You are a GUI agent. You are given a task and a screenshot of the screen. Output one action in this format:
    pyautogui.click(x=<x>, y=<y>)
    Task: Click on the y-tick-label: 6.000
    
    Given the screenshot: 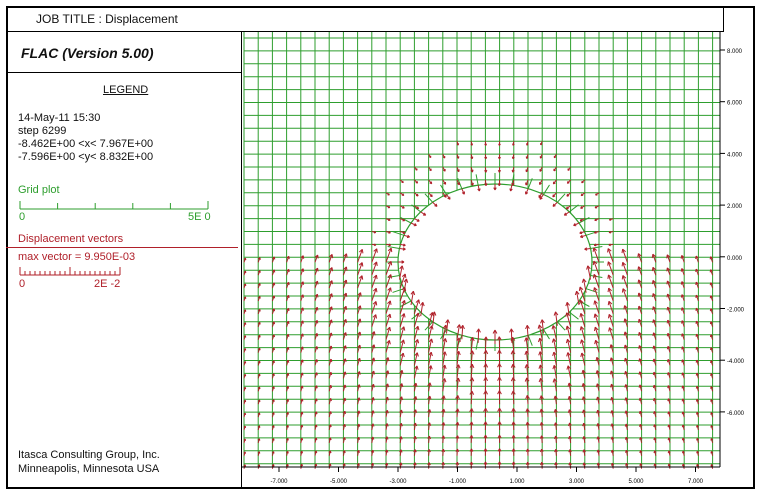 What is the action you would take?
    pyautogui.click(x=735, y=104)
    